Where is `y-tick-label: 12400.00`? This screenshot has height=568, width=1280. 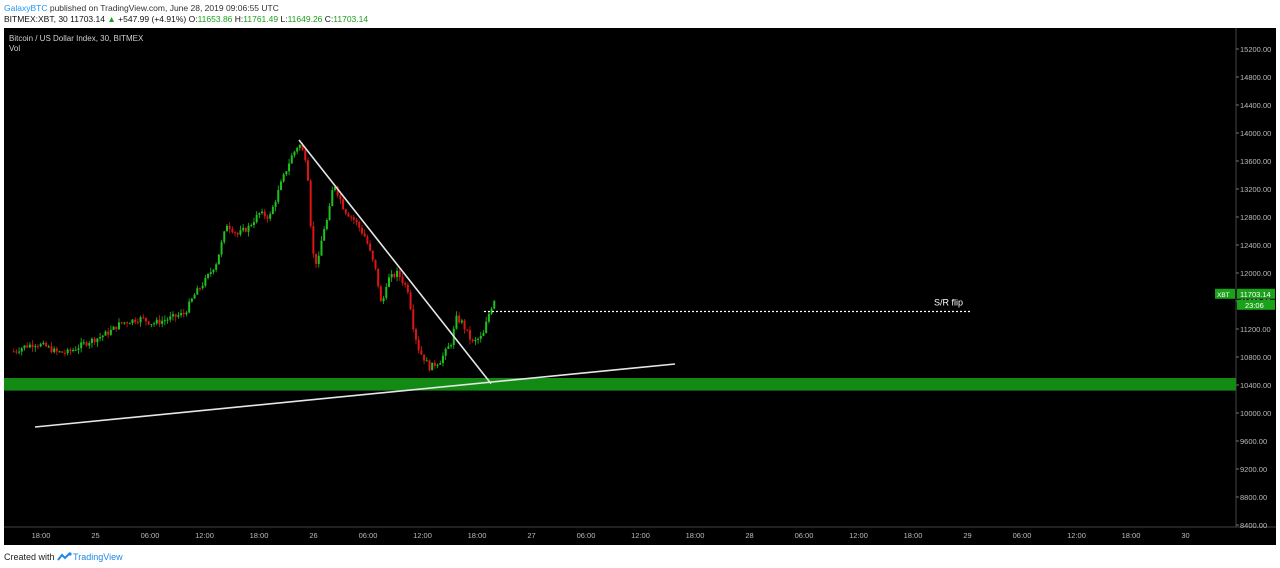
y-tick-label: 12400.00 is located at coordinates (1255, 245).